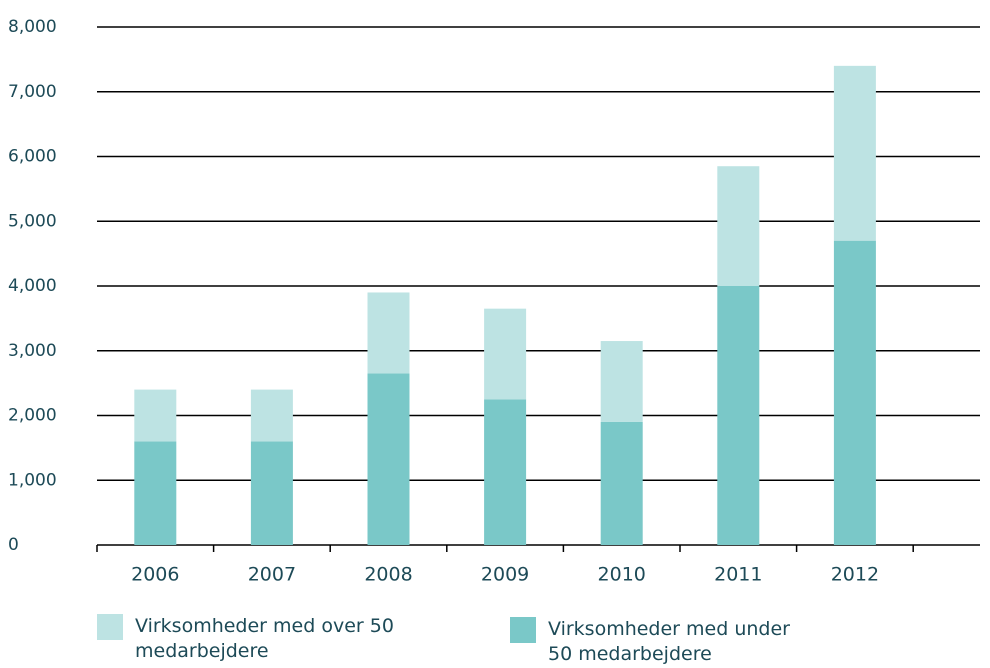  I want to click on y-tick-label: 5,000, so click(32, 221).